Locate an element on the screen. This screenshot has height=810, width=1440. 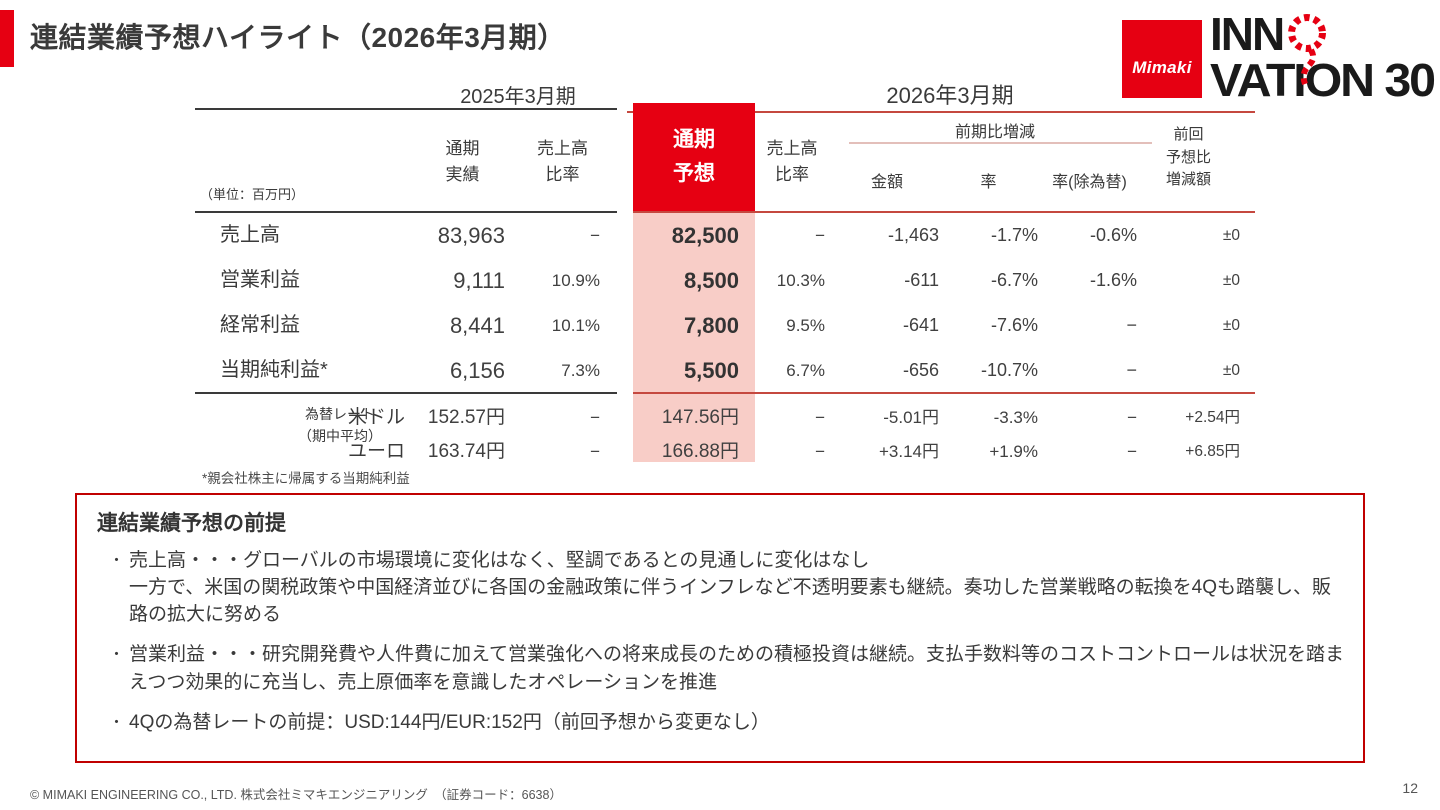
table-footnote: *親会社株主に帰属する当期純利益 is located at coordinates (306, 478).